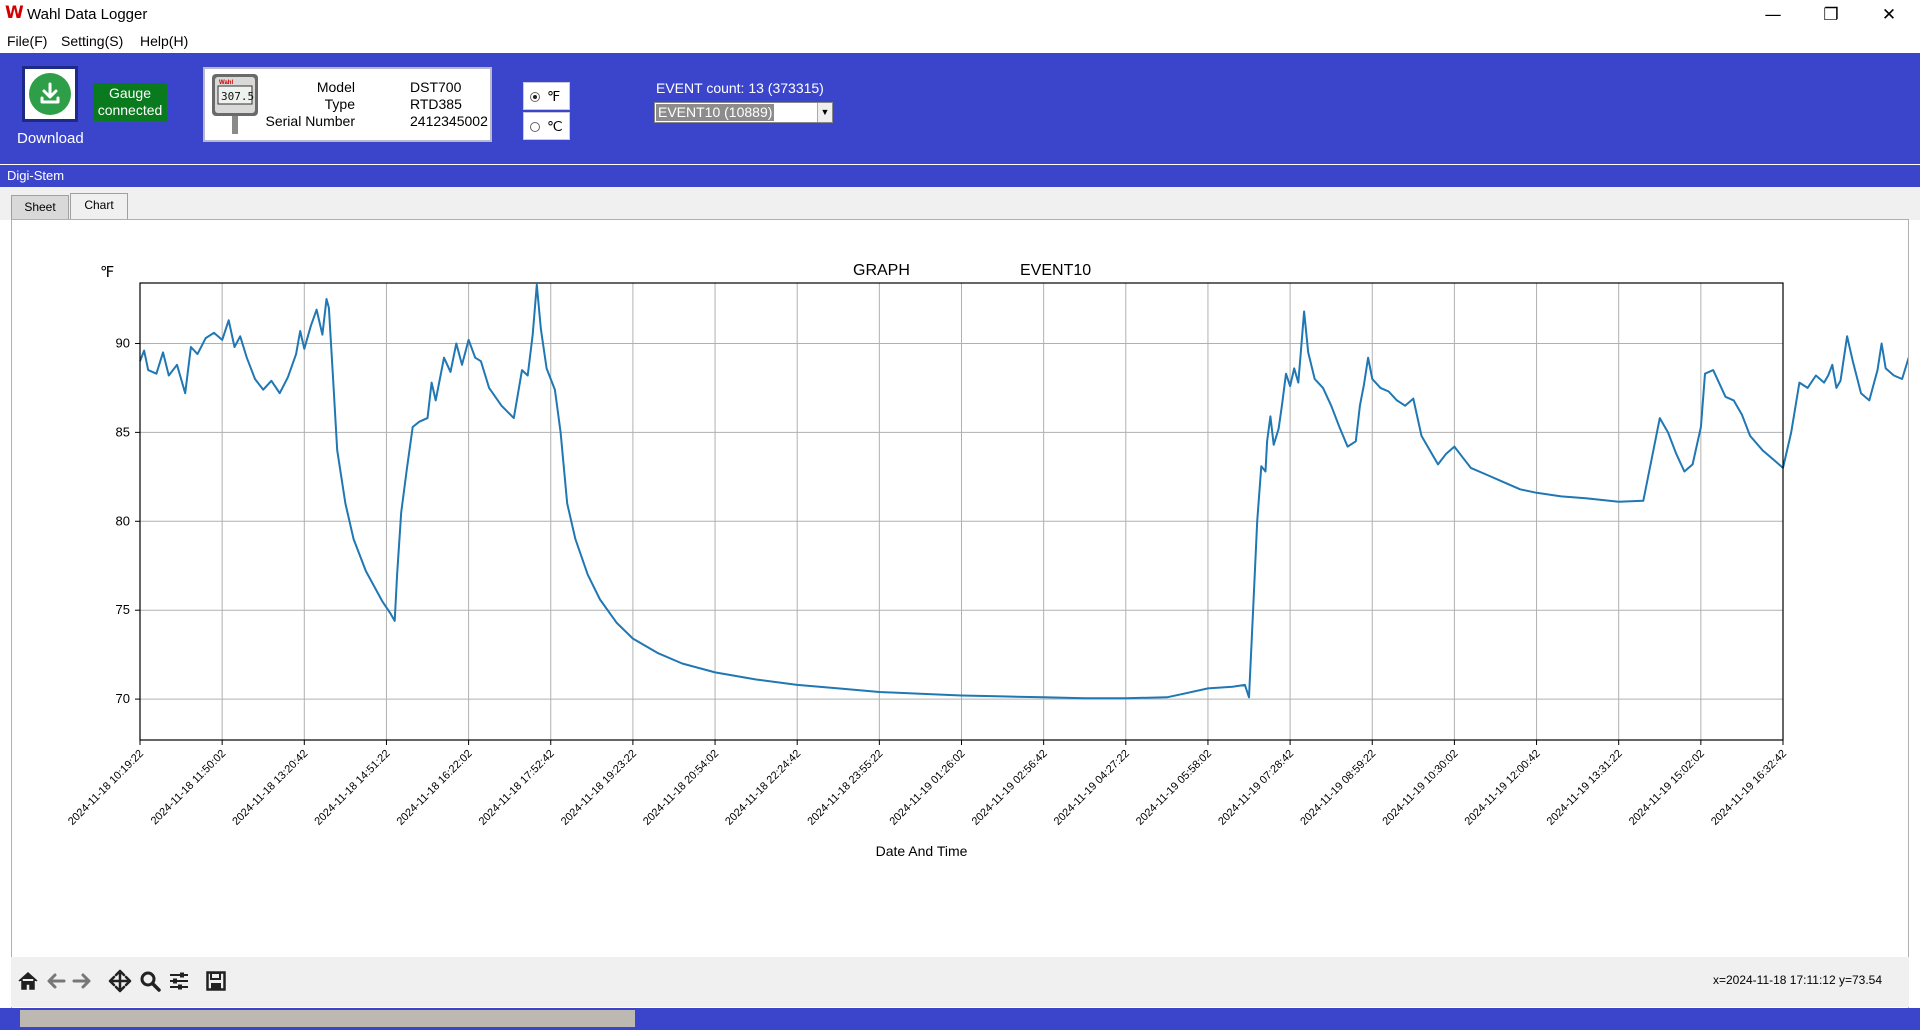  Describe the element at coordinates (554, 96) in the screenshot. I see `fahrenheit-label: ℉` at that location.